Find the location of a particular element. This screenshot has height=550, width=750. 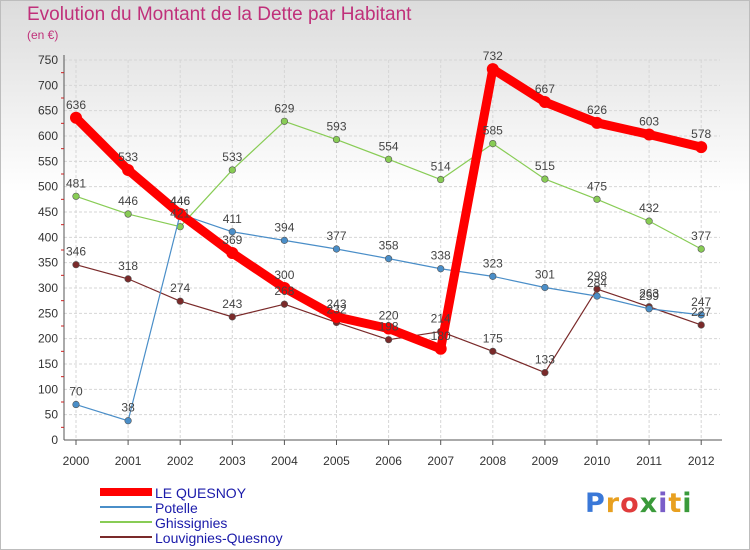

data-label: 268 is located at coordinates (284, 291).